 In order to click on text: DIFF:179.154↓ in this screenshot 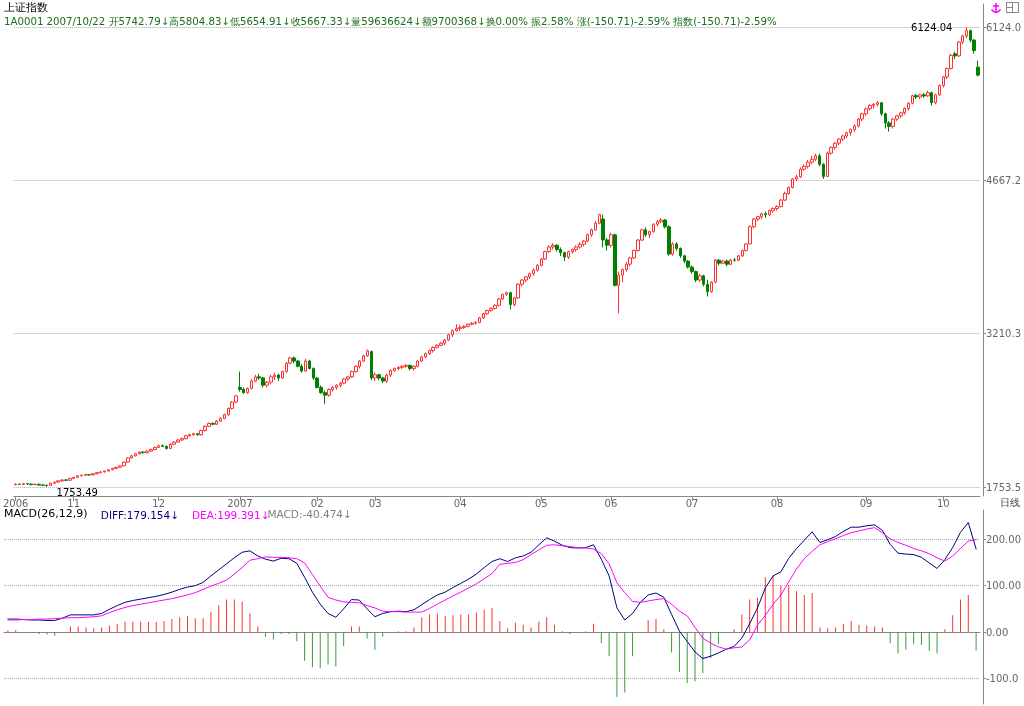, I will do `click(139, 515)`.